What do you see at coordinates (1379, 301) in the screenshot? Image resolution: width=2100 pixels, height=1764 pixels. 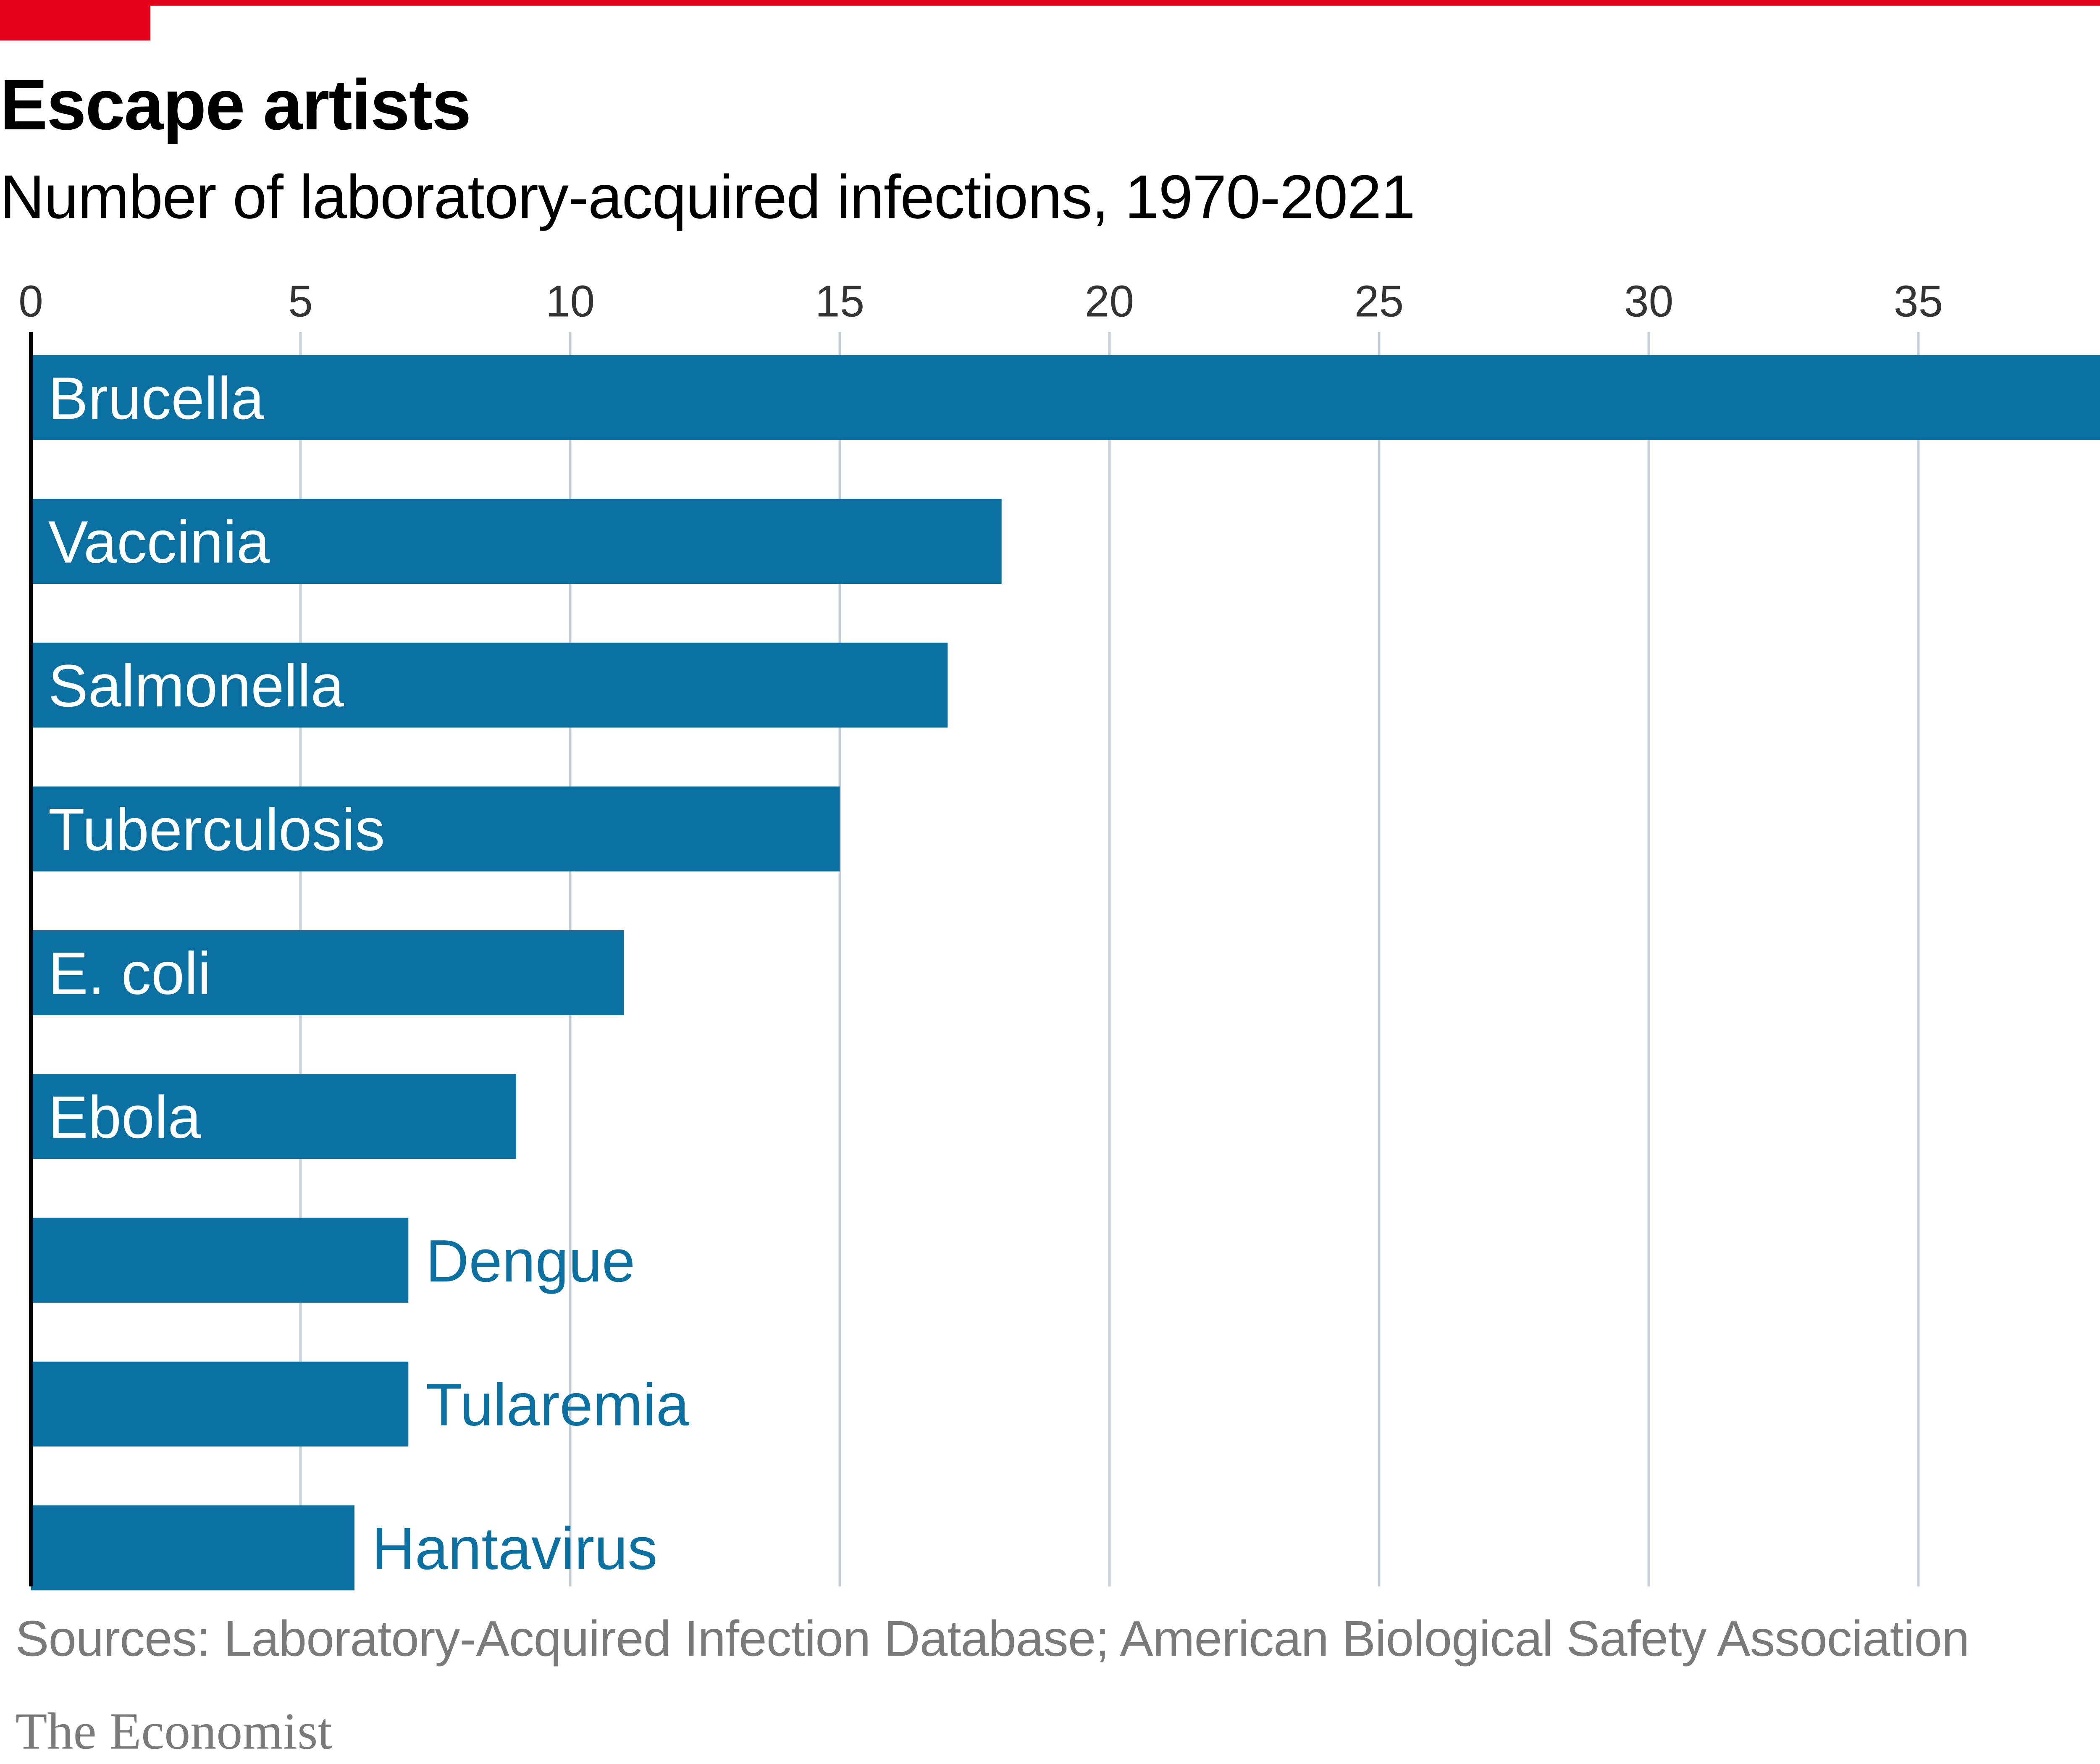 I see `x-tick-label: 25` at bounding box center [1379, 301].